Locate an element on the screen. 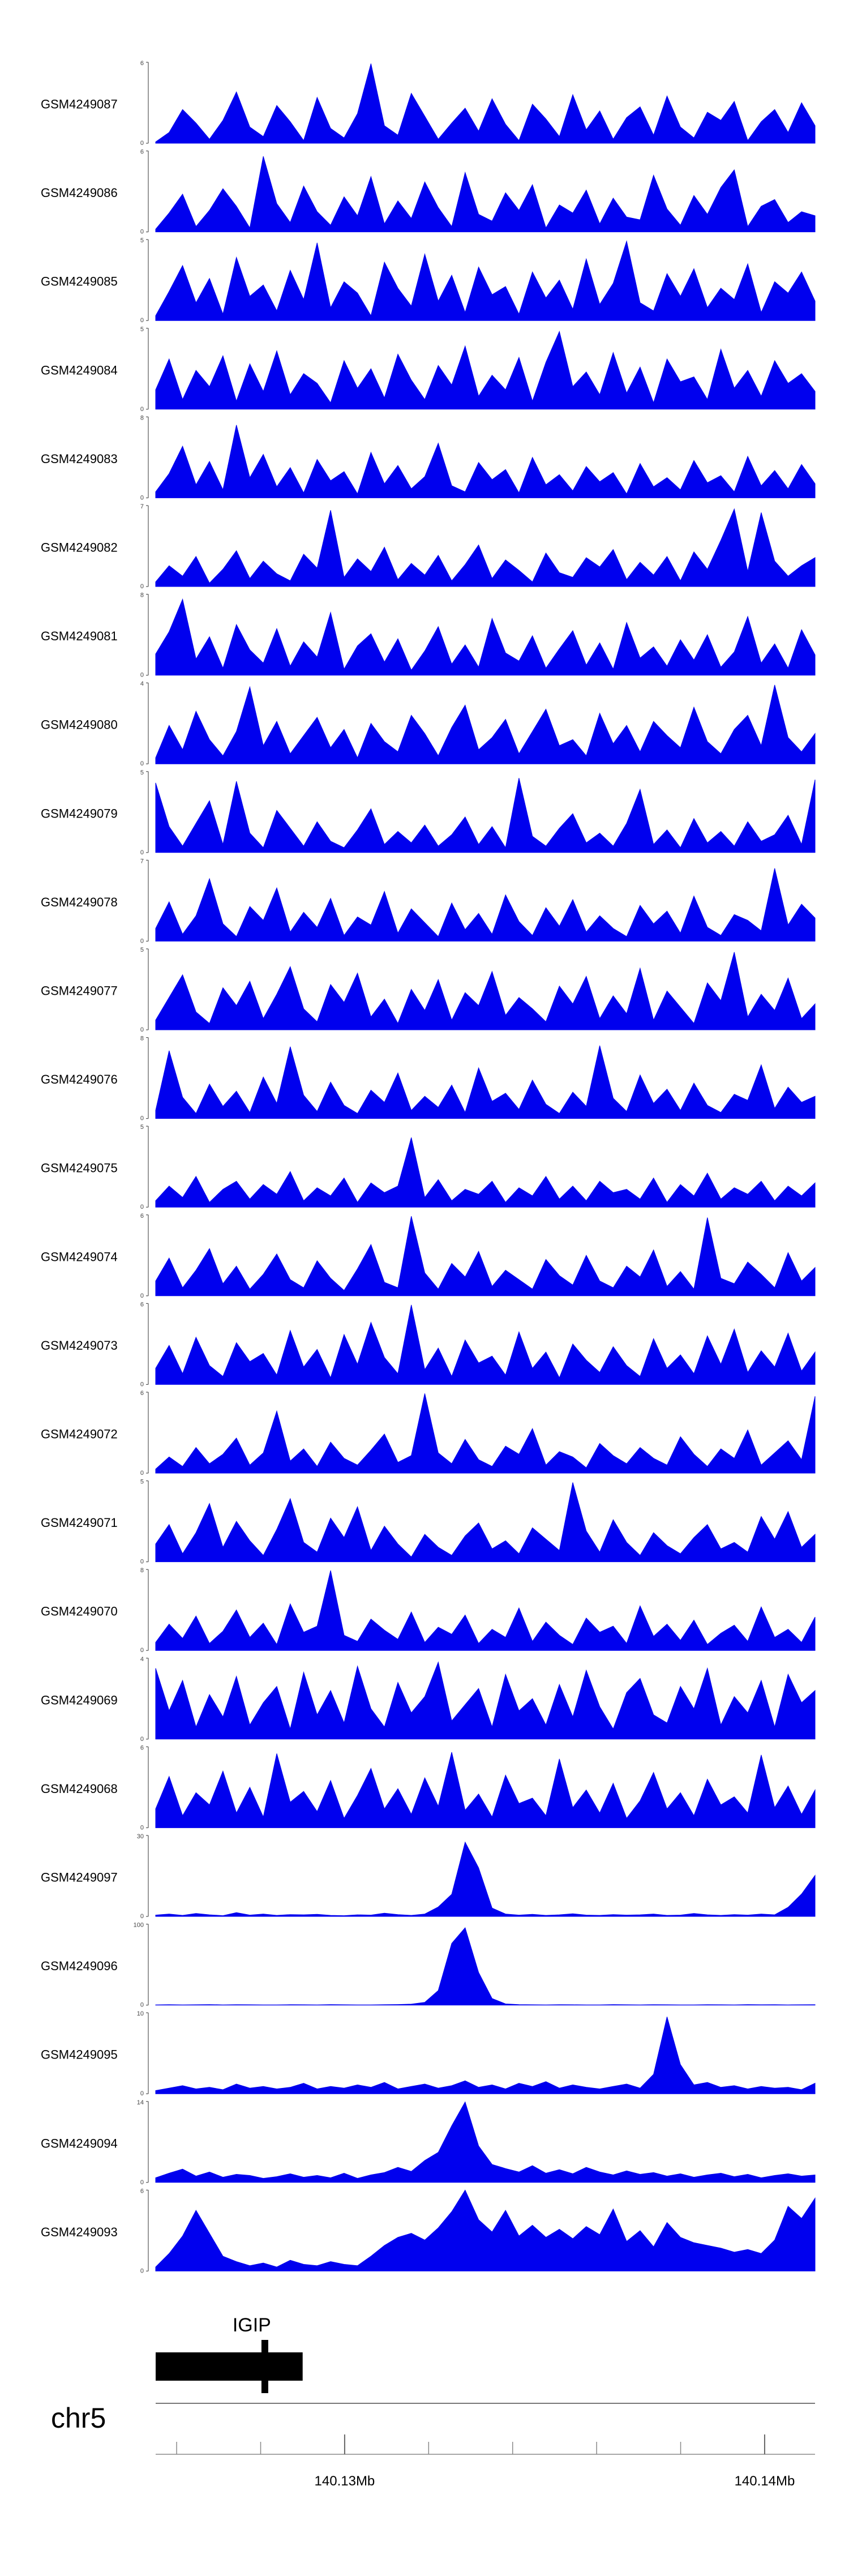 This screenshot has height=2576, width=849. track-name: GSM4249075 is located at coordinates (79, 1168).